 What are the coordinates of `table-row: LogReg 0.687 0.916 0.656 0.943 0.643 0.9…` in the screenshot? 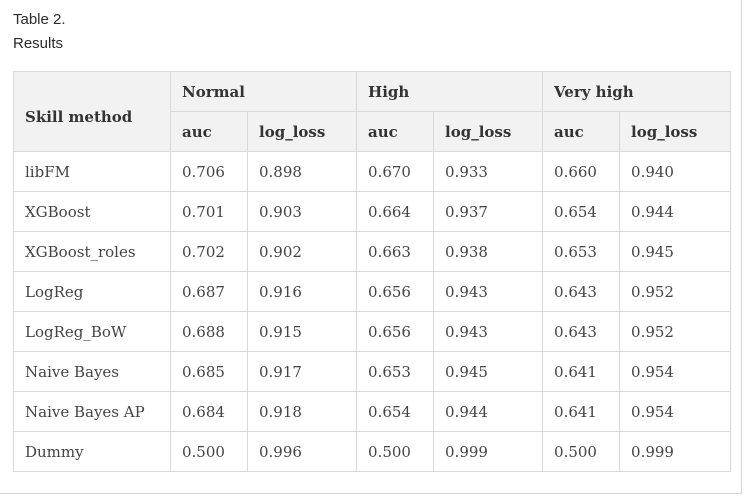 It's located at (372, 291).